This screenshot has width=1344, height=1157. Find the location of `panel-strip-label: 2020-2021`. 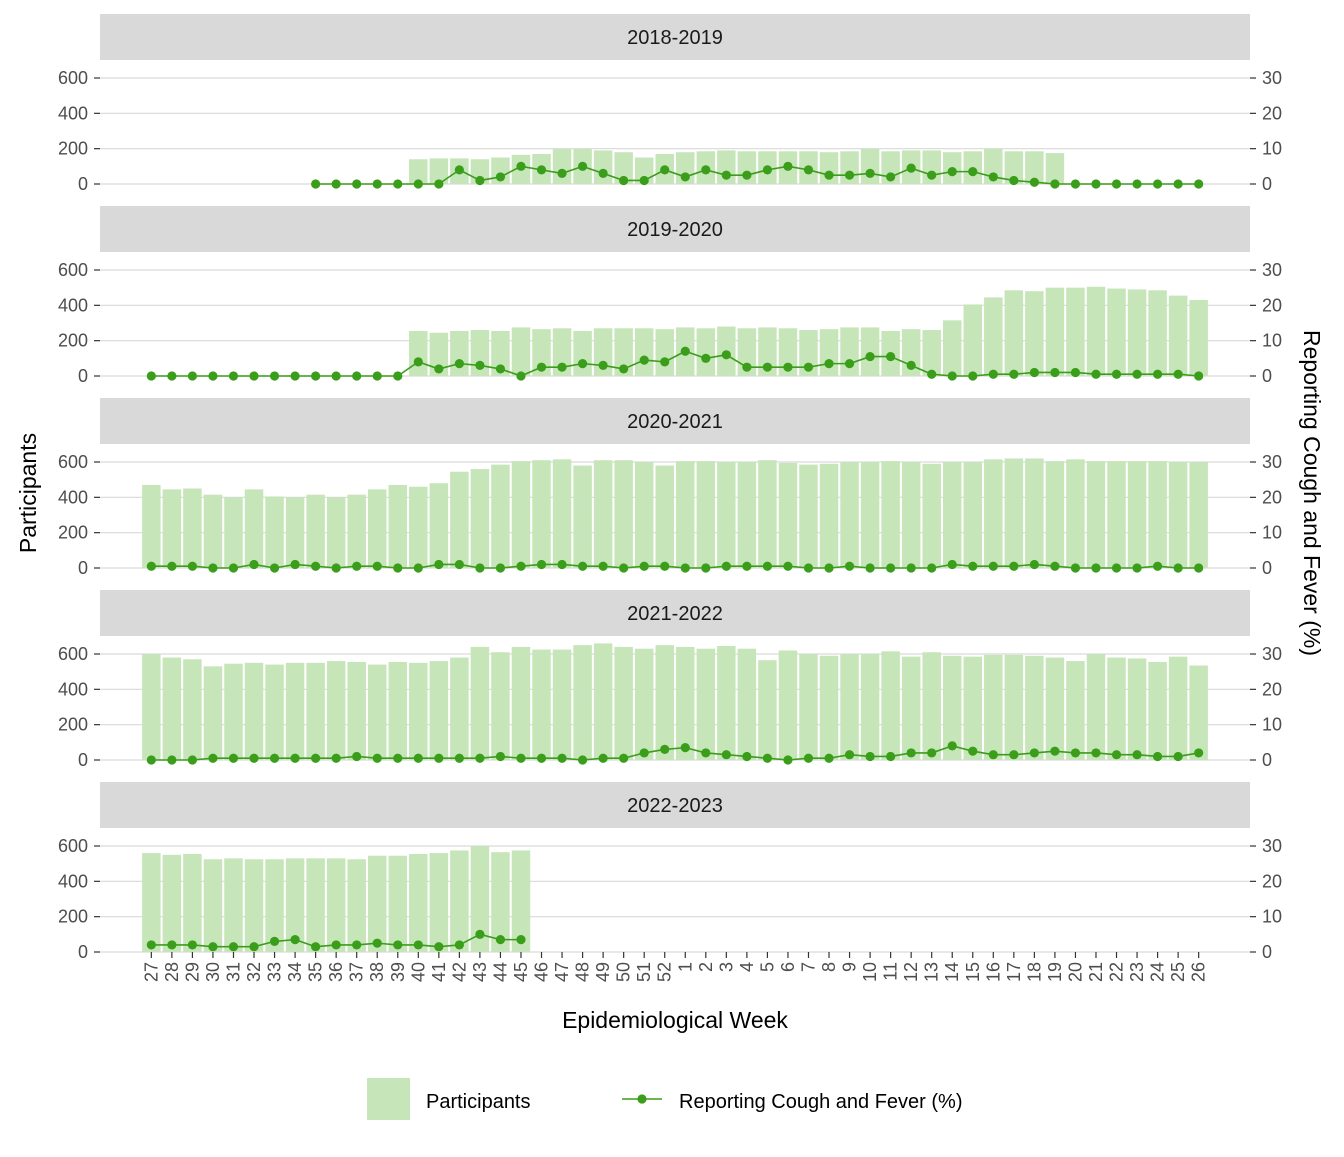

panel-strip-label: 2020-2021 is located at coordinates (675, 422).